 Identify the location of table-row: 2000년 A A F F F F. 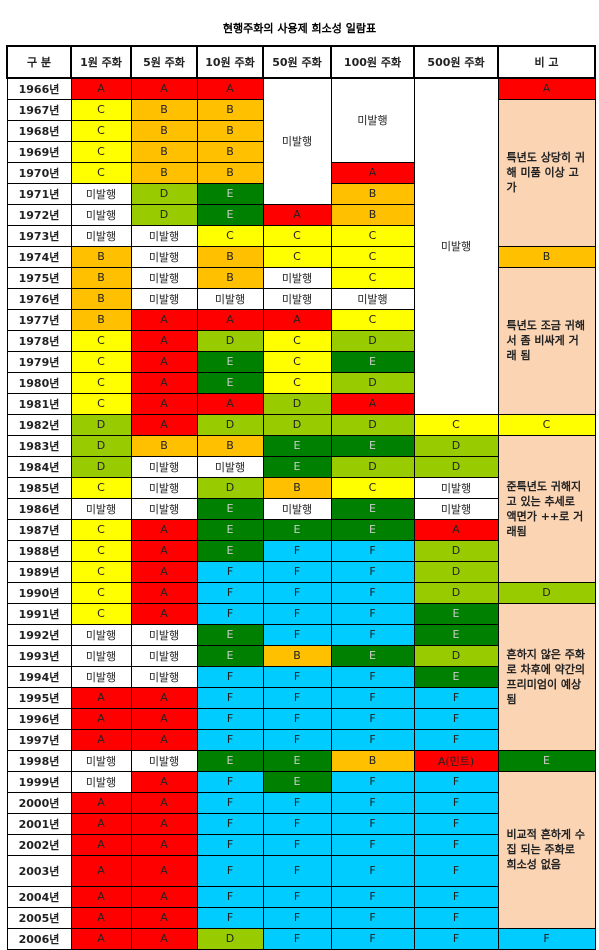
(300, 802).